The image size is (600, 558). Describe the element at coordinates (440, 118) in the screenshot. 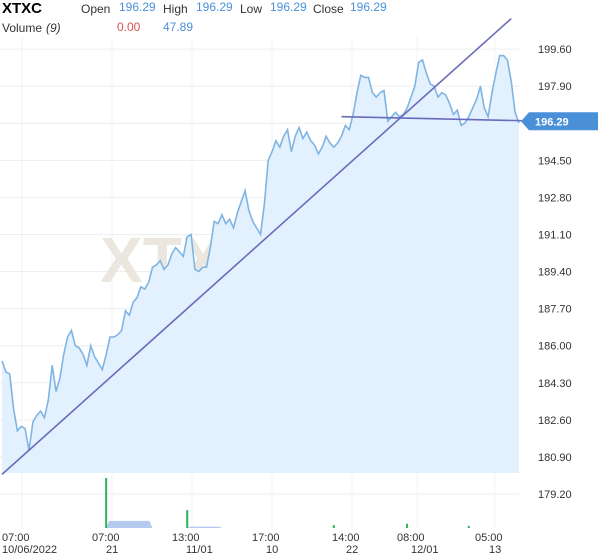

I see `trendline` at that location.